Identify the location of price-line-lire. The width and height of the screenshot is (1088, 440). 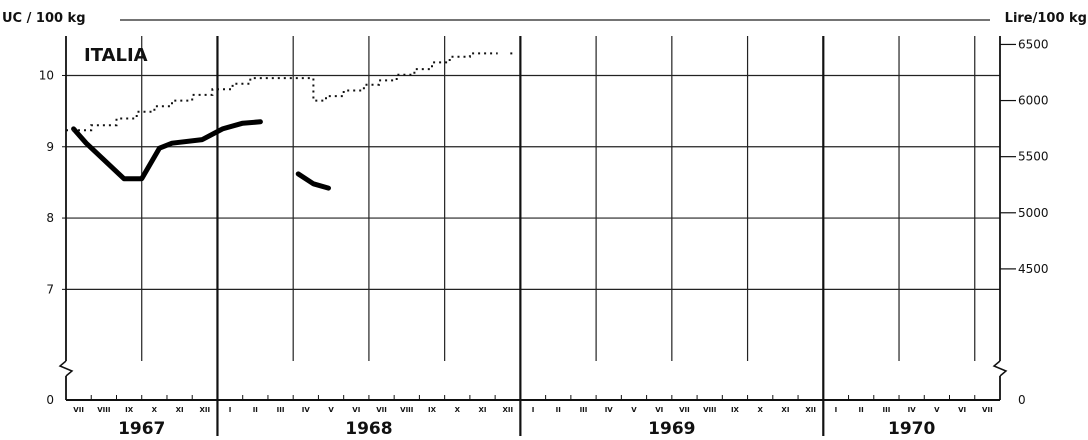
(282, 92).